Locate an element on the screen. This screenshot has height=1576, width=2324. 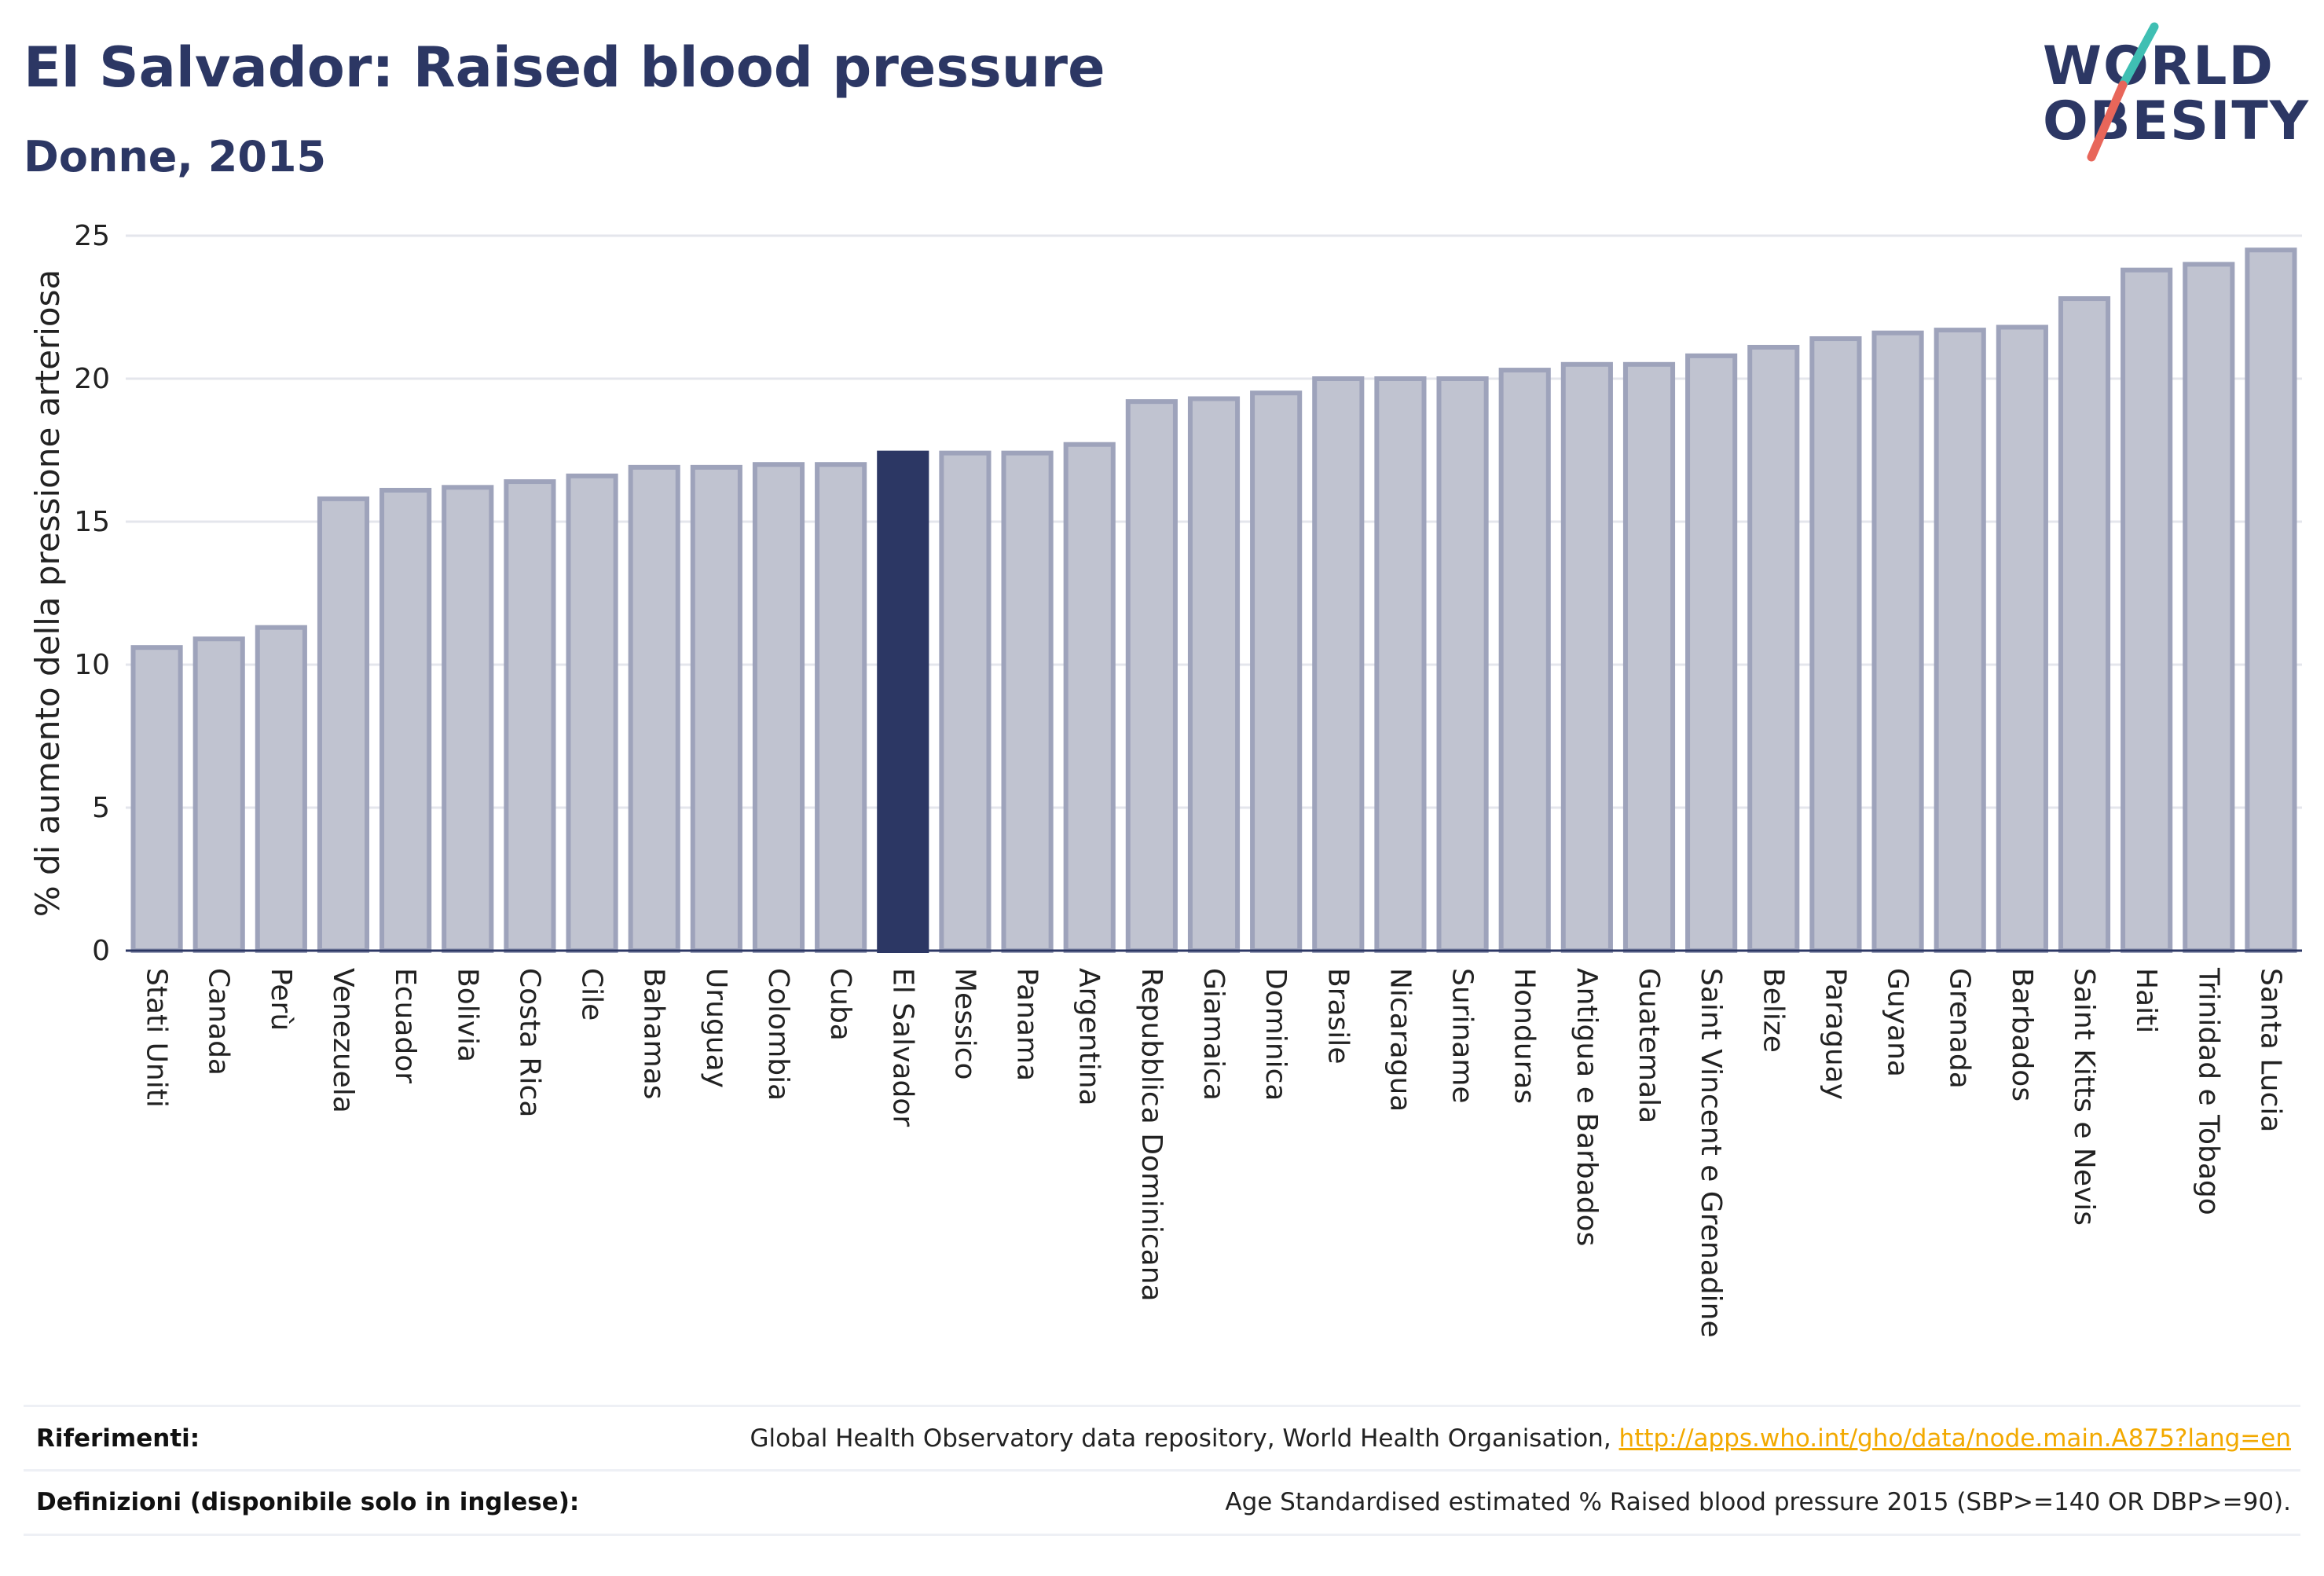
x-category-label: Suriname is located at coordinates (1462, 1036).